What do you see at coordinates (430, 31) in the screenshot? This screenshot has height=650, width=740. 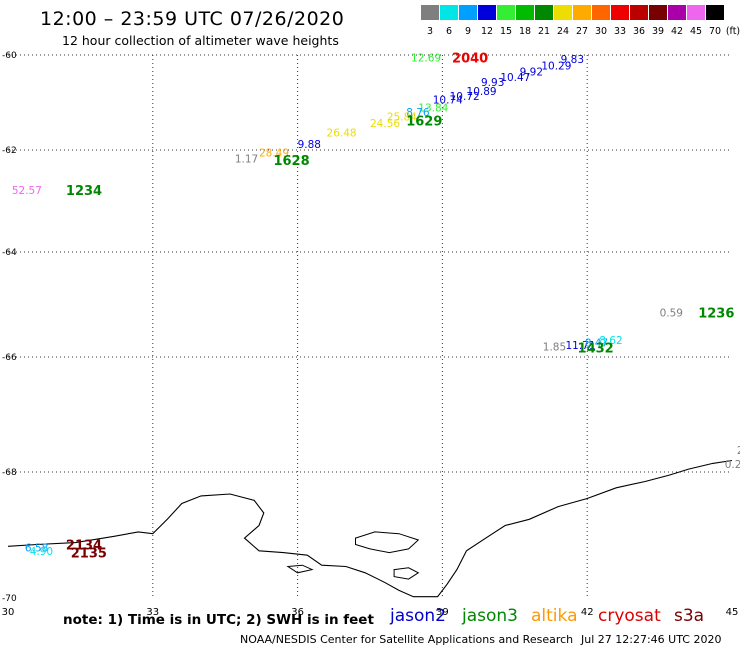 I see `scale-label: 3` at bounding box center [430, 31].